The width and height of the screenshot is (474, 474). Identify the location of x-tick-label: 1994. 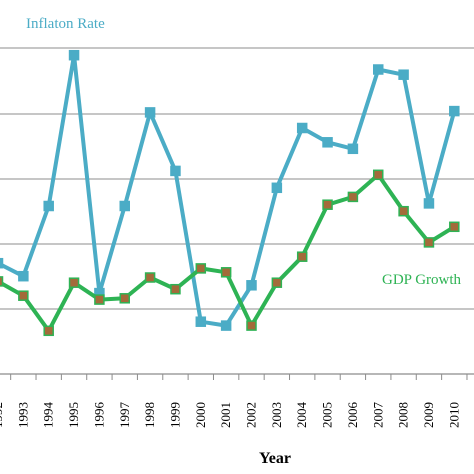
(48, 415).